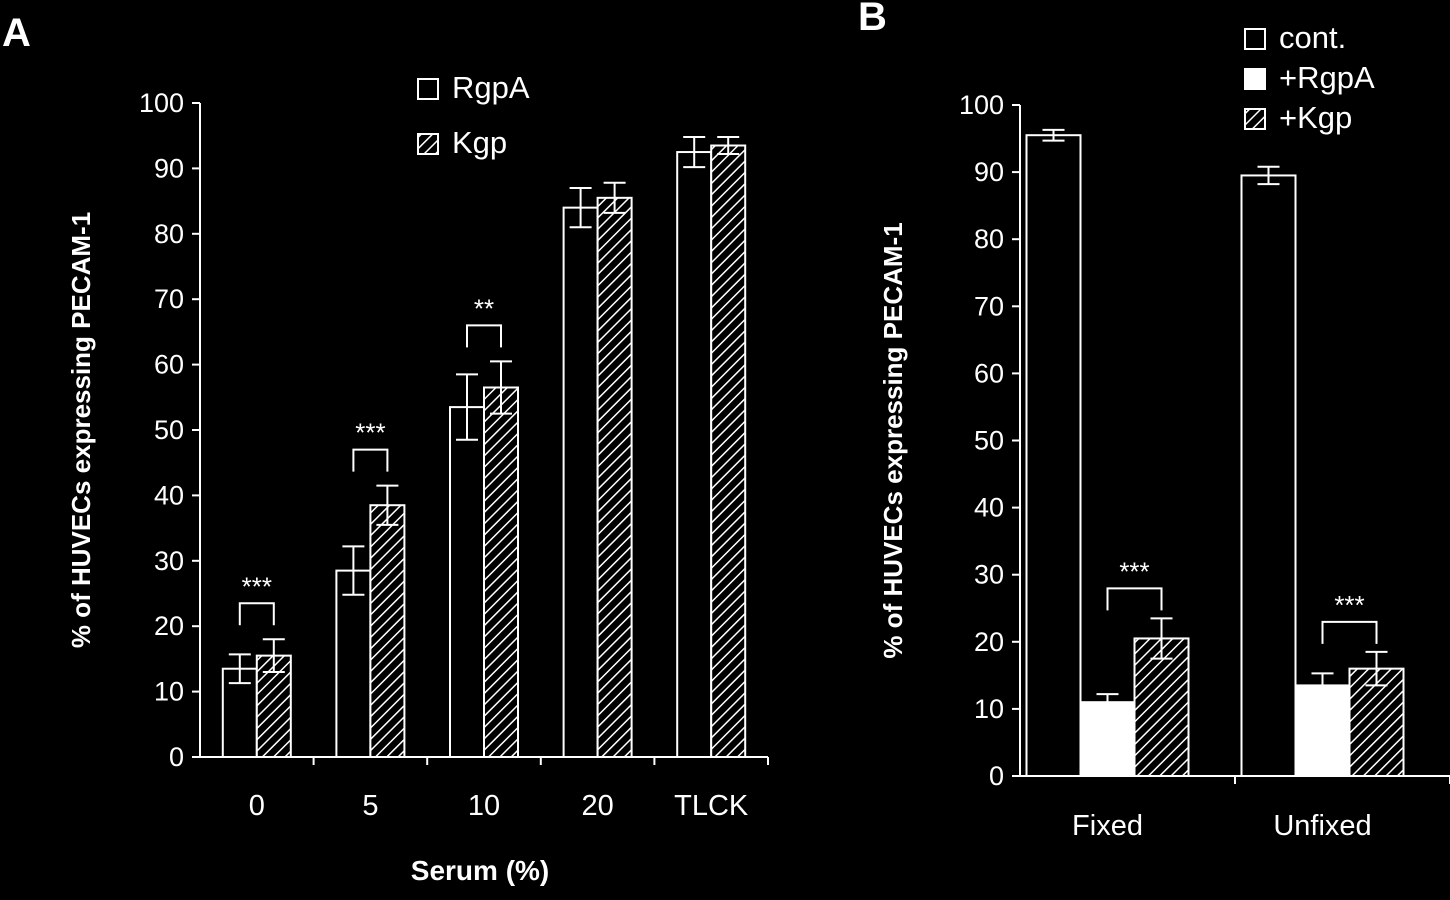 This screenshot has width=1450, height=900. I want to click on panel-letter: B, so click(872, 19).